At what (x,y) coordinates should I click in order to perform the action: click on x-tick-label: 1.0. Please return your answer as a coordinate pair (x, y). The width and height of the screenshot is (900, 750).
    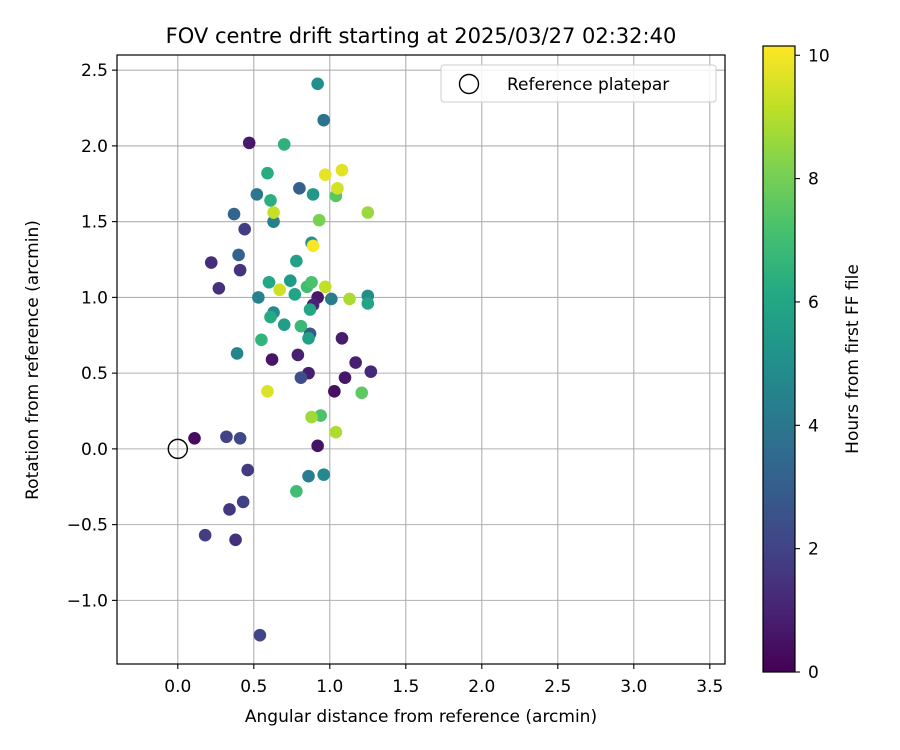
    Looking at the image, I should click on (329, 687).